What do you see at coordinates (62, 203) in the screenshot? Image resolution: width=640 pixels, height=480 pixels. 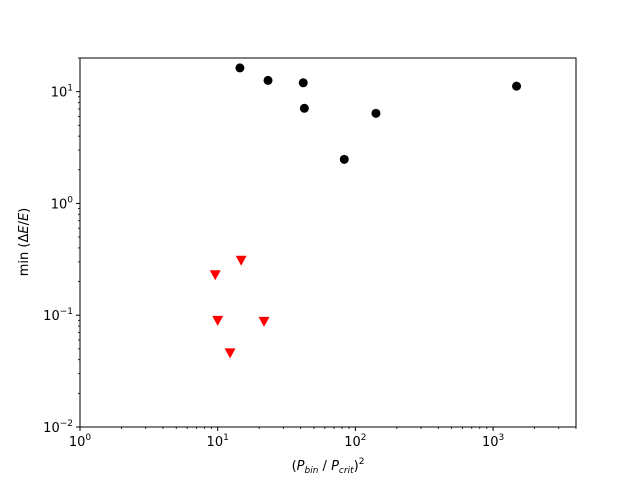 I see `y-tick-label: 10⁰` at bounding box center [62, 203].